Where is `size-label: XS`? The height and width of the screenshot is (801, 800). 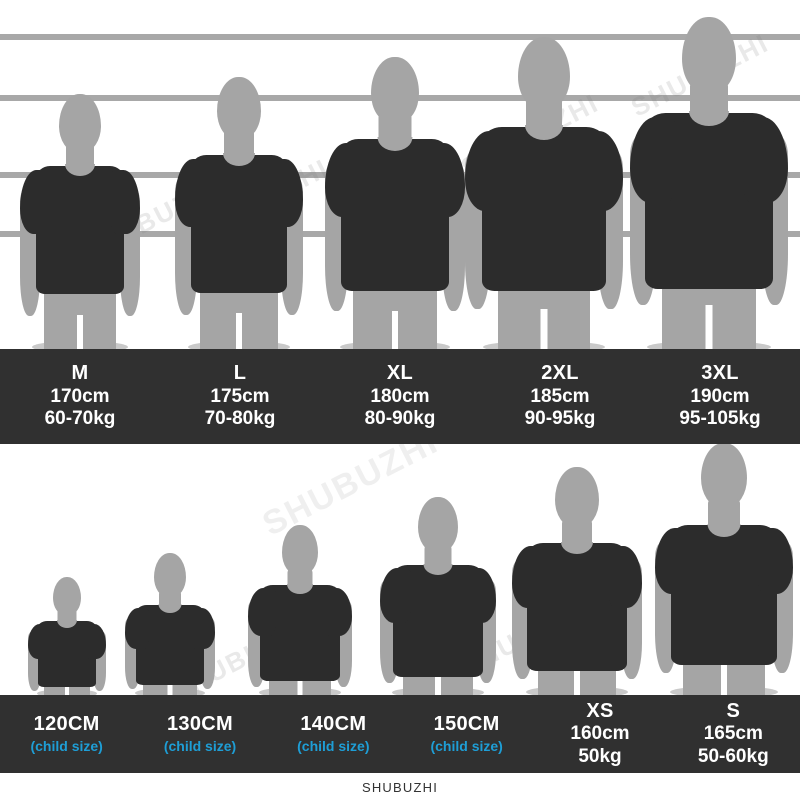 size-label: XS is located at coordinates (600, 710).